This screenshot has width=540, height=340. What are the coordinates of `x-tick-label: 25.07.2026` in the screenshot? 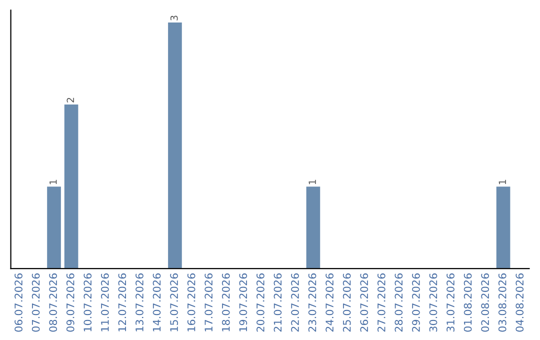 It's located at (346, 302).